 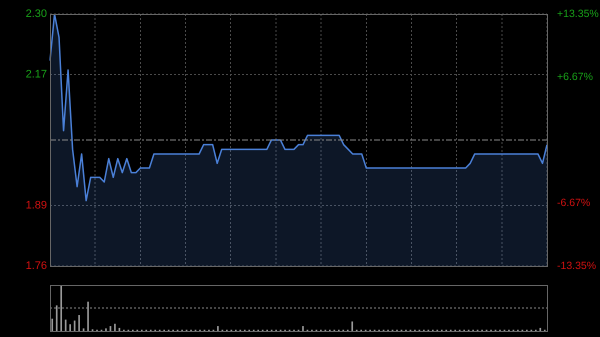 I want to click on y2-tick-label: +6.67%, so click(x=575, y=76).